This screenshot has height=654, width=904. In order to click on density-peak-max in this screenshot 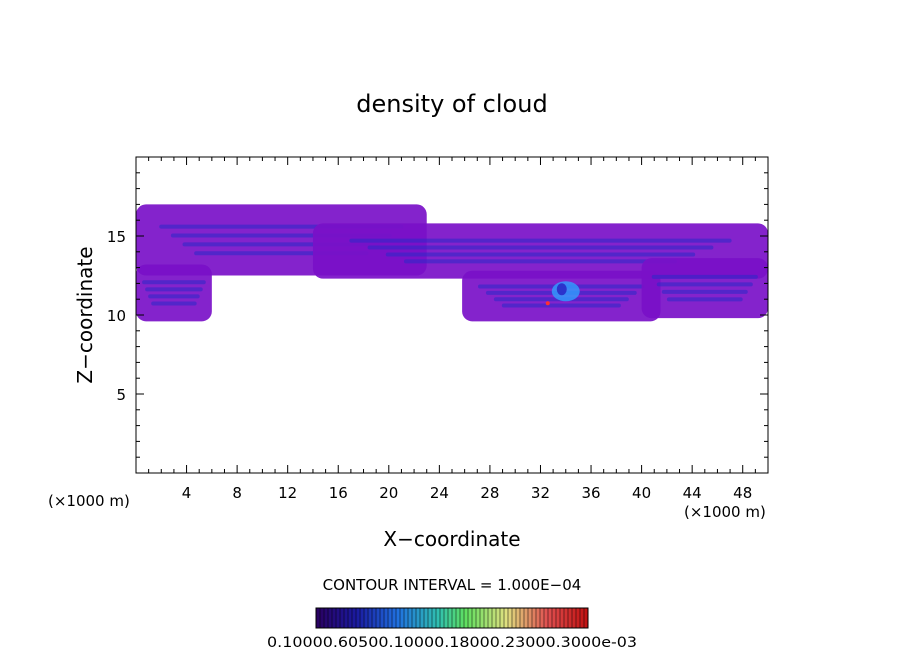, I will do `click(547, 303)`.